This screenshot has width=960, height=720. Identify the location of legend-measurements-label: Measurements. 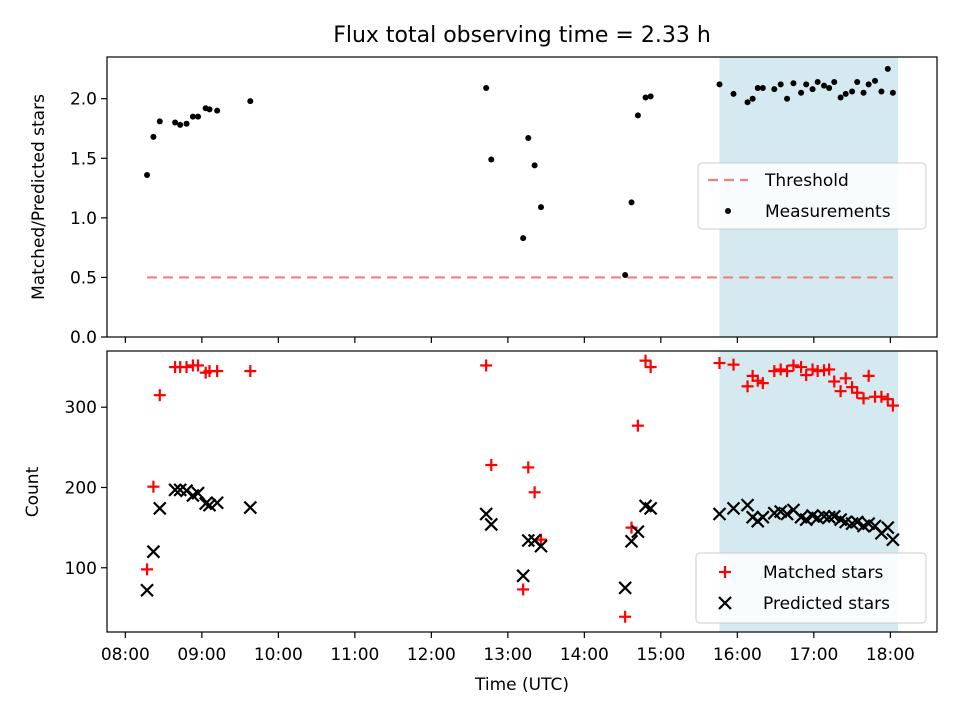
(828, 212).